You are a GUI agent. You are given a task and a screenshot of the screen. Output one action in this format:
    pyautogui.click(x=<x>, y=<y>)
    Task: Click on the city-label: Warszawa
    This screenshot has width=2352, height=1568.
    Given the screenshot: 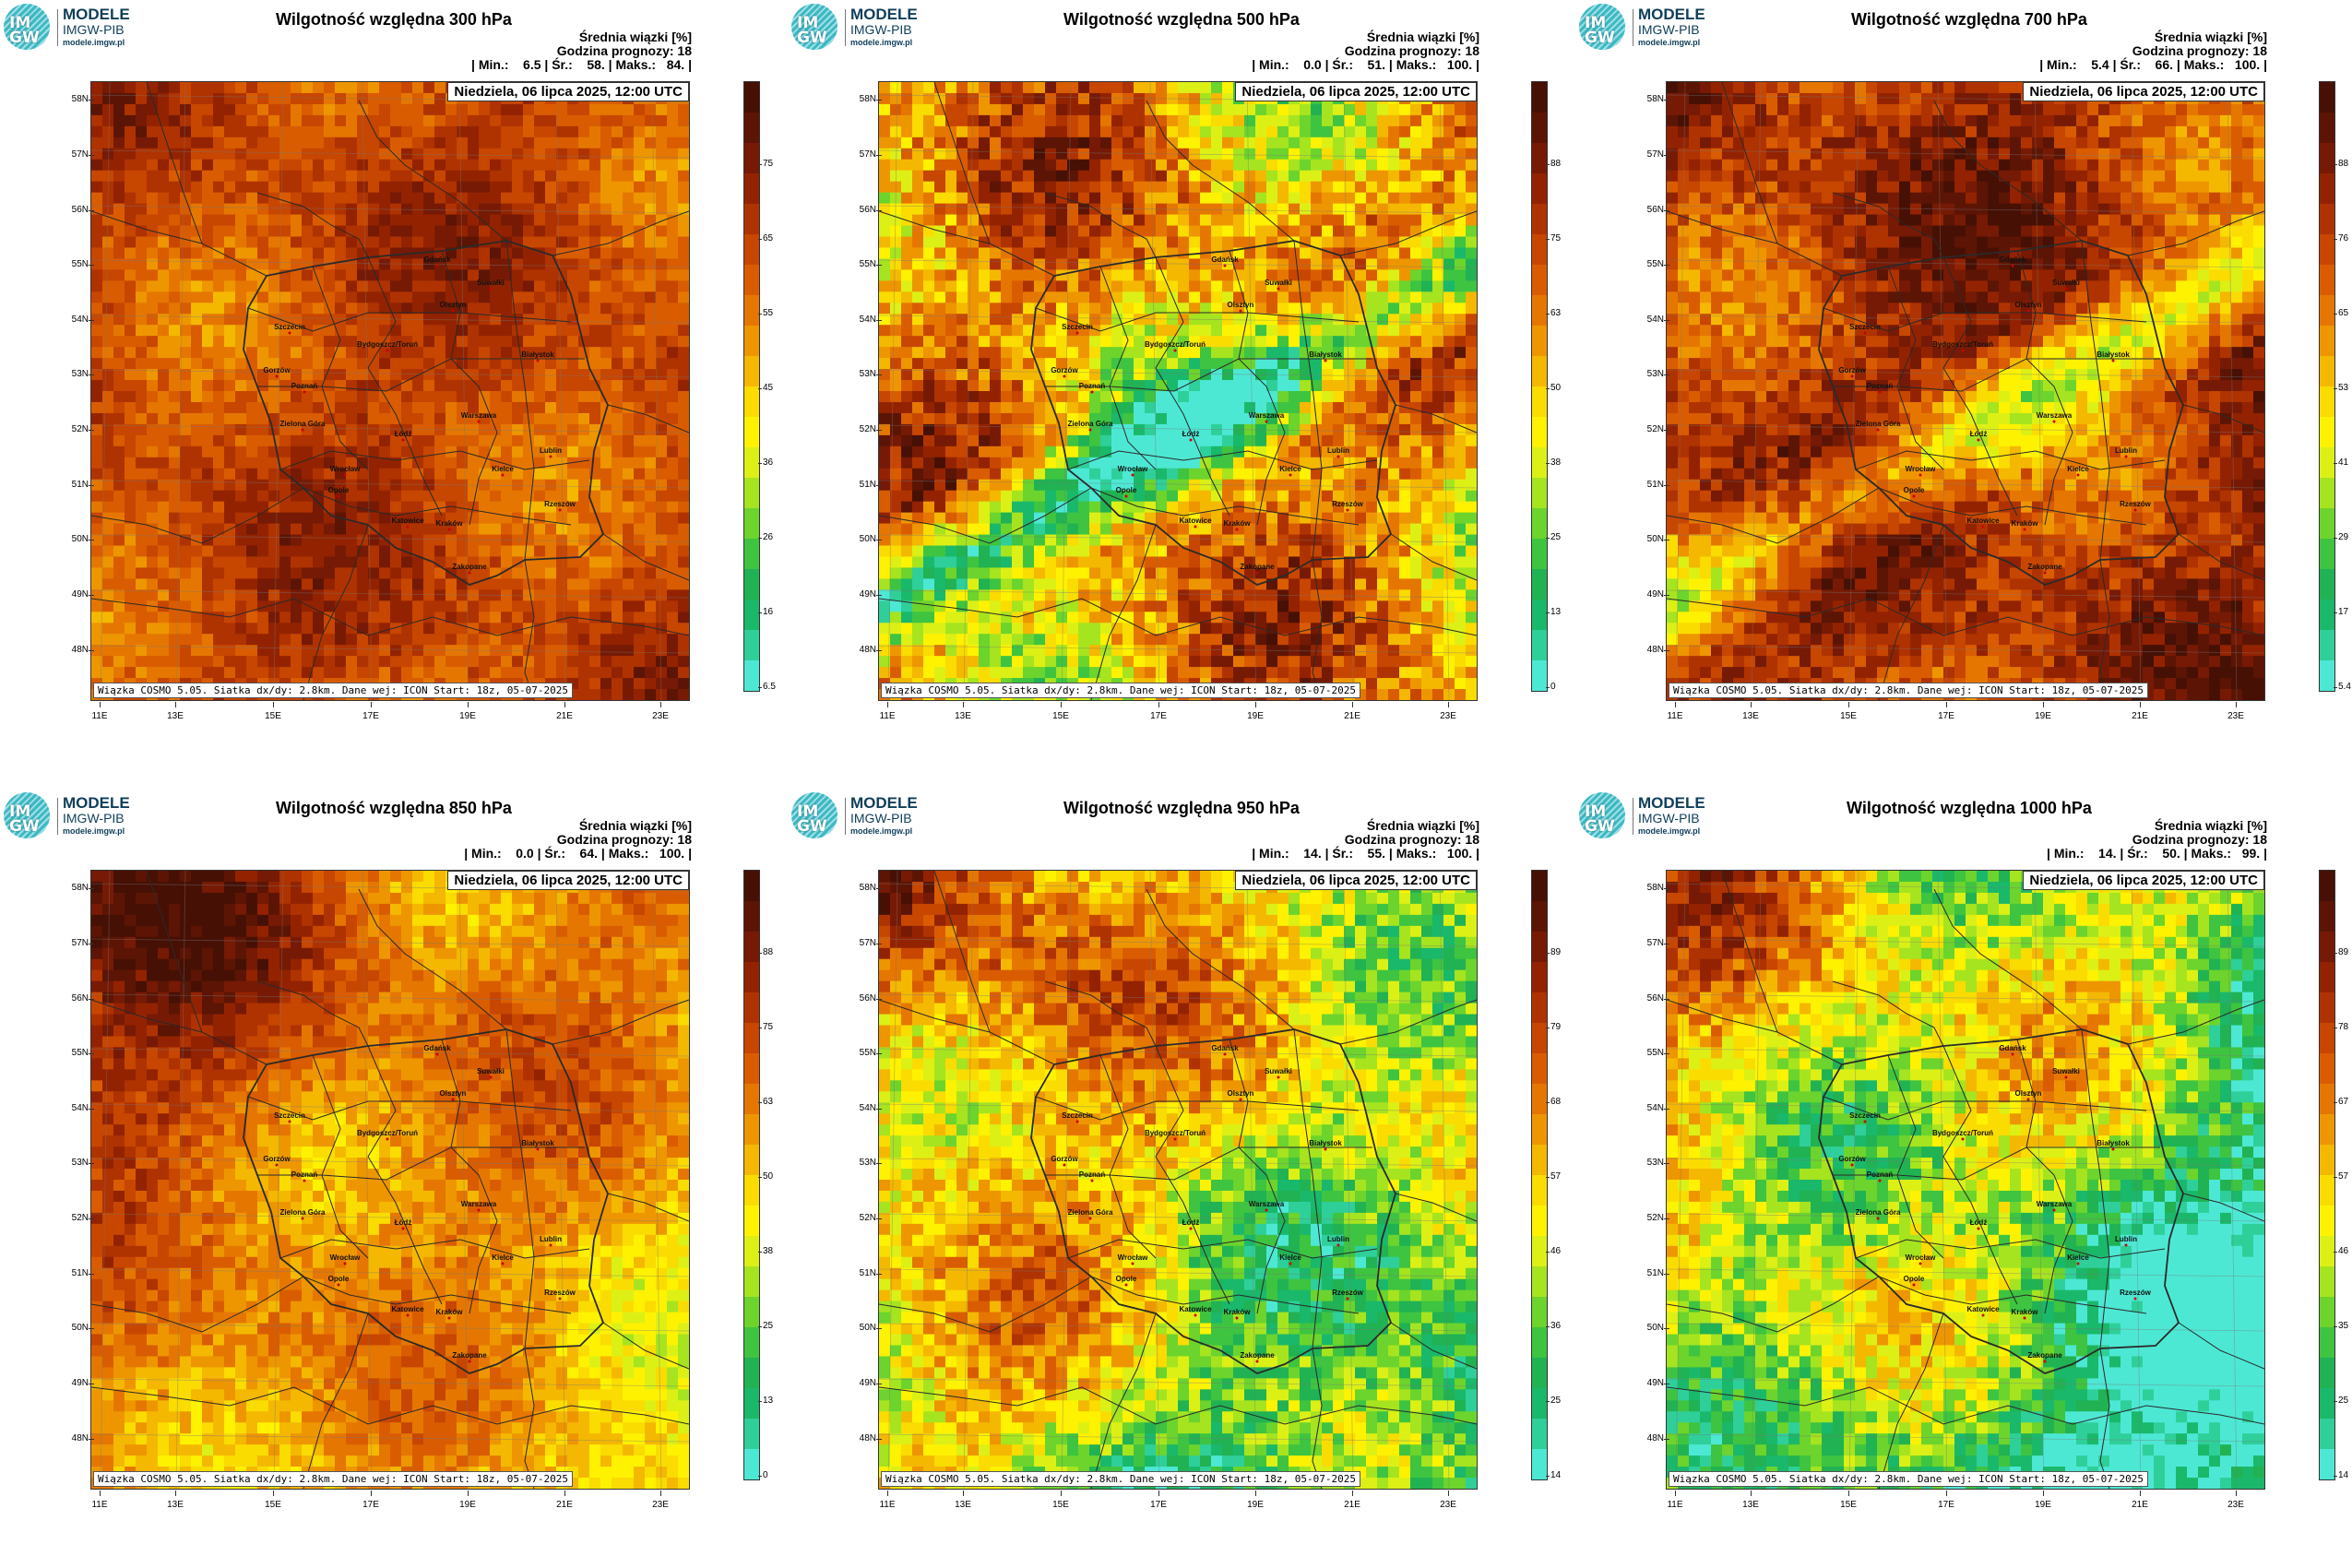 What is the action you would take?
    pyautogui.click(x=2055, y=1204)
    